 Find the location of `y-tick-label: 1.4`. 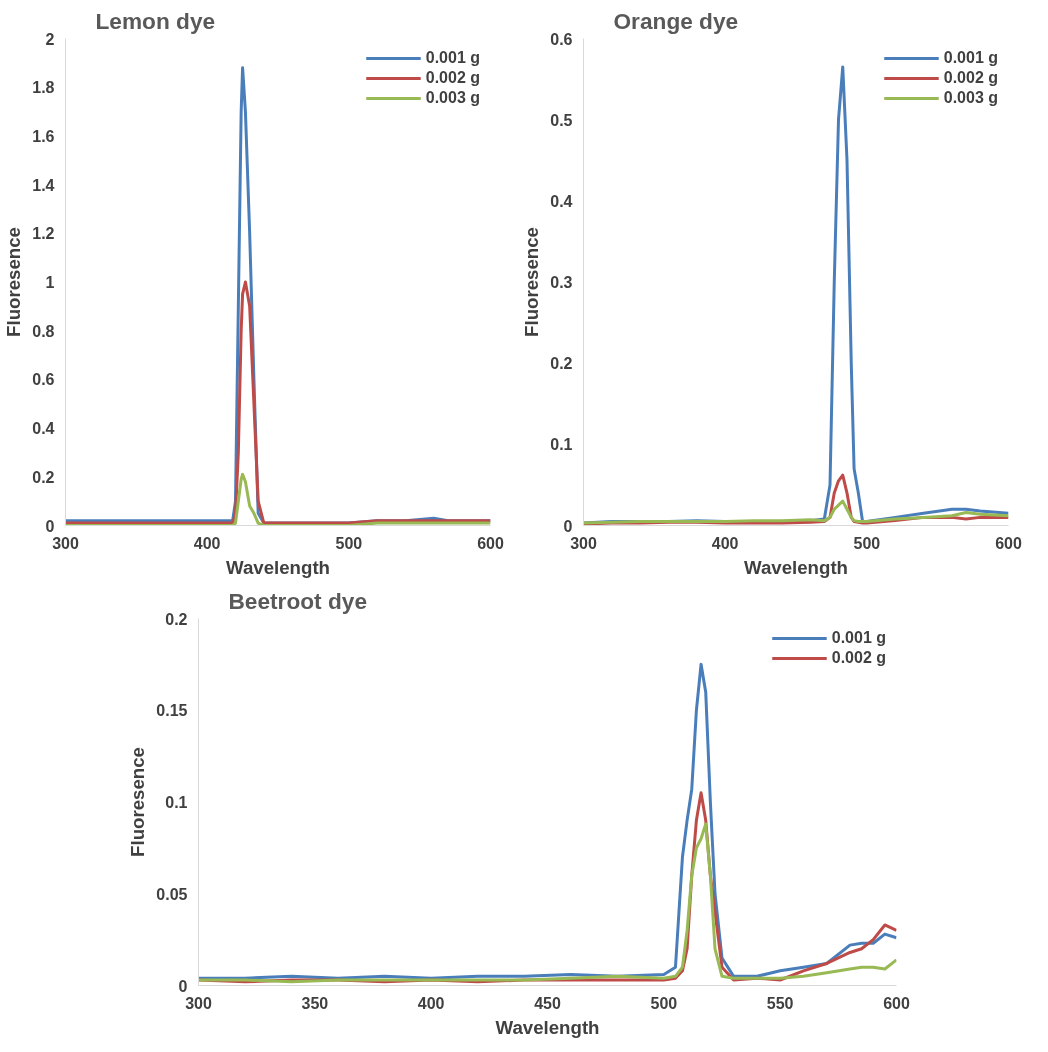

y-tick-label: 1.4 is located at coordinates (43, 185).